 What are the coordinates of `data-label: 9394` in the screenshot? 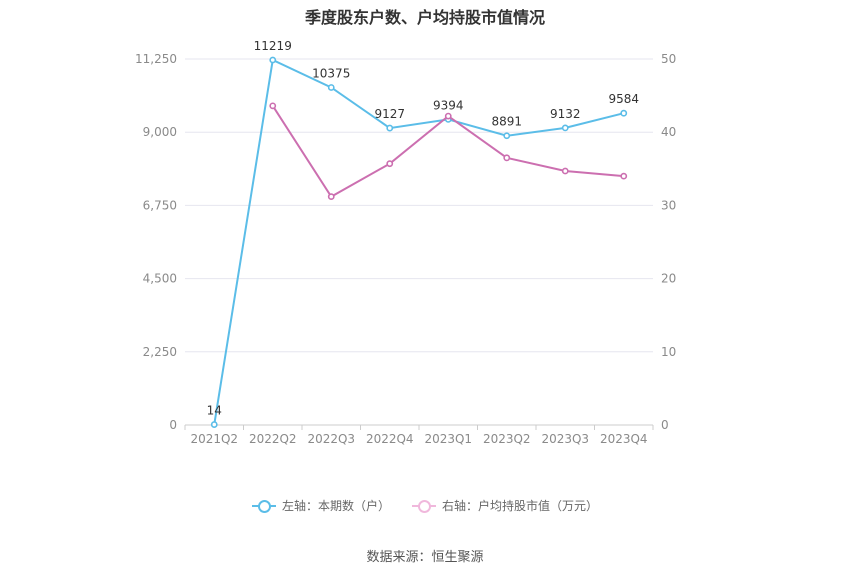 It's located at (448, 105).